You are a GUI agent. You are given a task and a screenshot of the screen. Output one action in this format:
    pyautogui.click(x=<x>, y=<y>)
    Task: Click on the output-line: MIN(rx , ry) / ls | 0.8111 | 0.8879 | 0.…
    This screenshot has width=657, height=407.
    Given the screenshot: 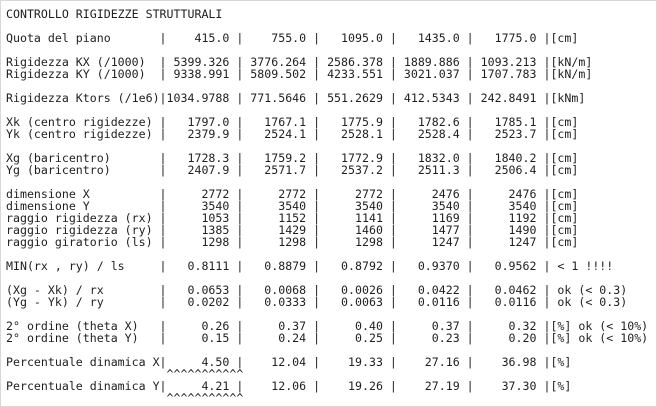 What is the action you would take?
    pyautogui.click(x=310, y=266)
    